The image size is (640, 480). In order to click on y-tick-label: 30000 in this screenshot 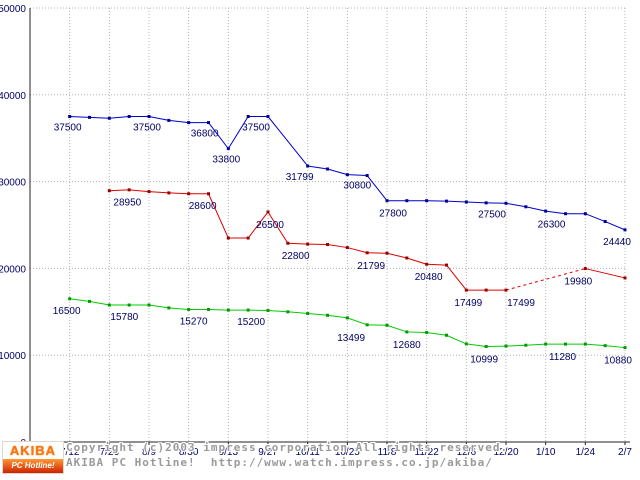, I will do `click(13, 183)`.